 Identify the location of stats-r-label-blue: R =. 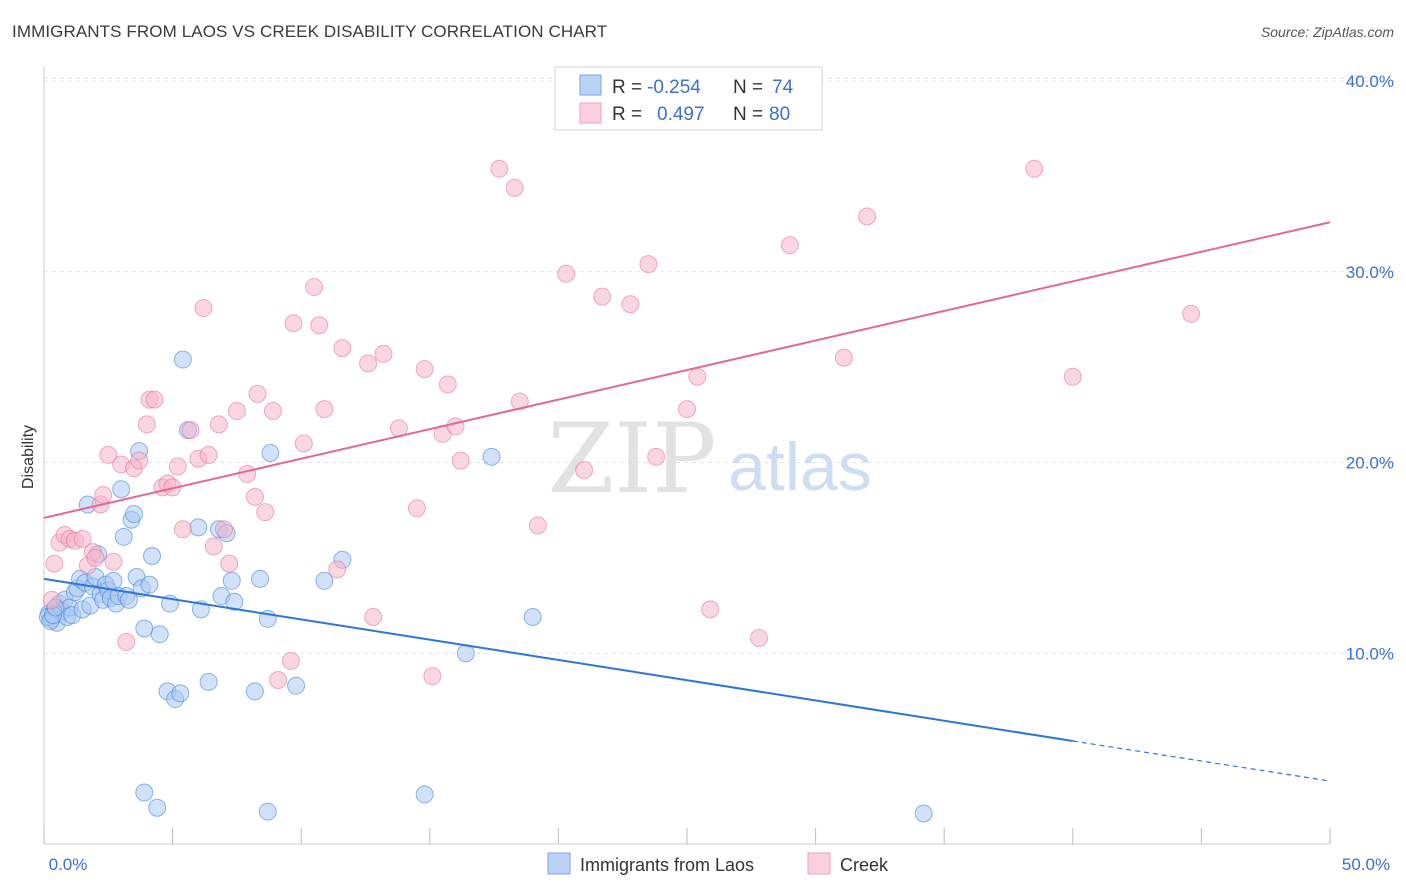
(627, 87).